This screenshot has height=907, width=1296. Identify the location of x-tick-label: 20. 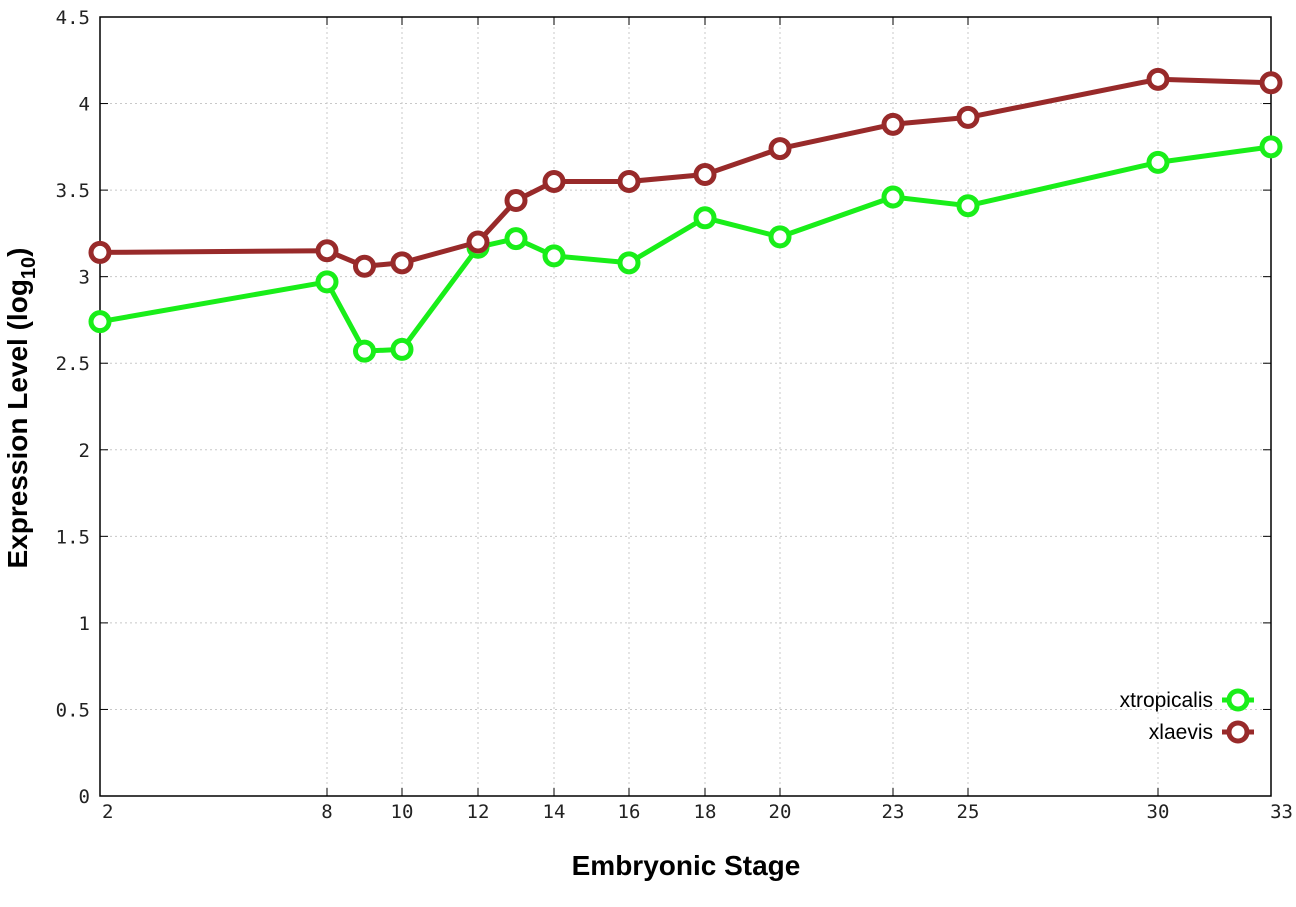
(780, 812).